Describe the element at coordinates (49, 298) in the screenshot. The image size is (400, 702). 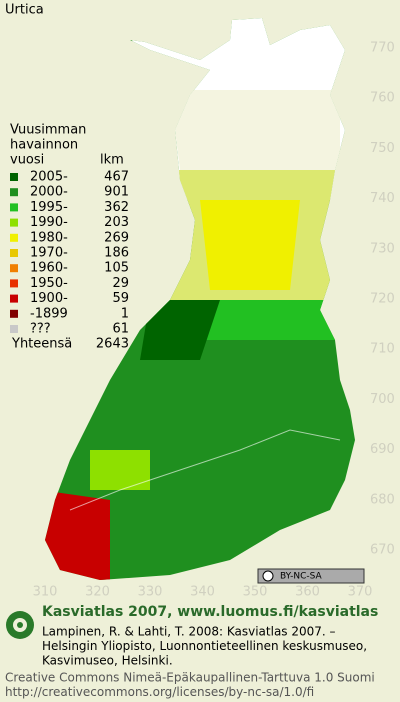
I see `legend-label: 1900-` at that location.